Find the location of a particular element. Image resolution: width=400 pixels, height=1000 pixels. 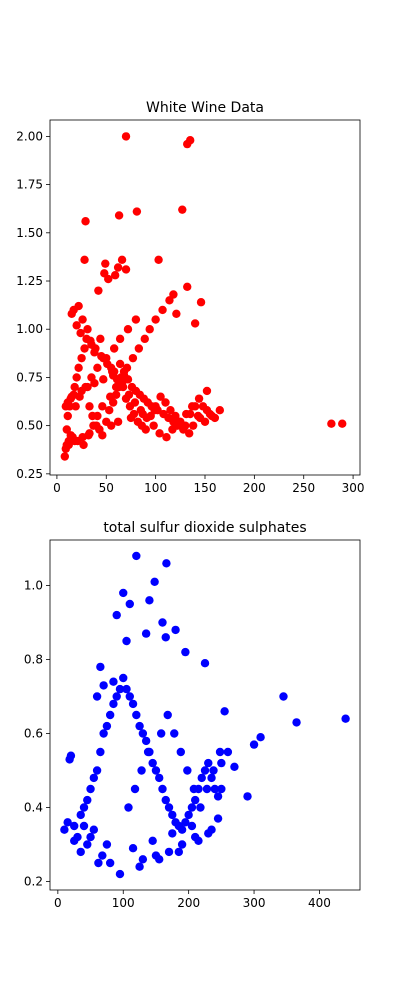

y-tick-label: 0.8 is located at coordinates (33, 660).